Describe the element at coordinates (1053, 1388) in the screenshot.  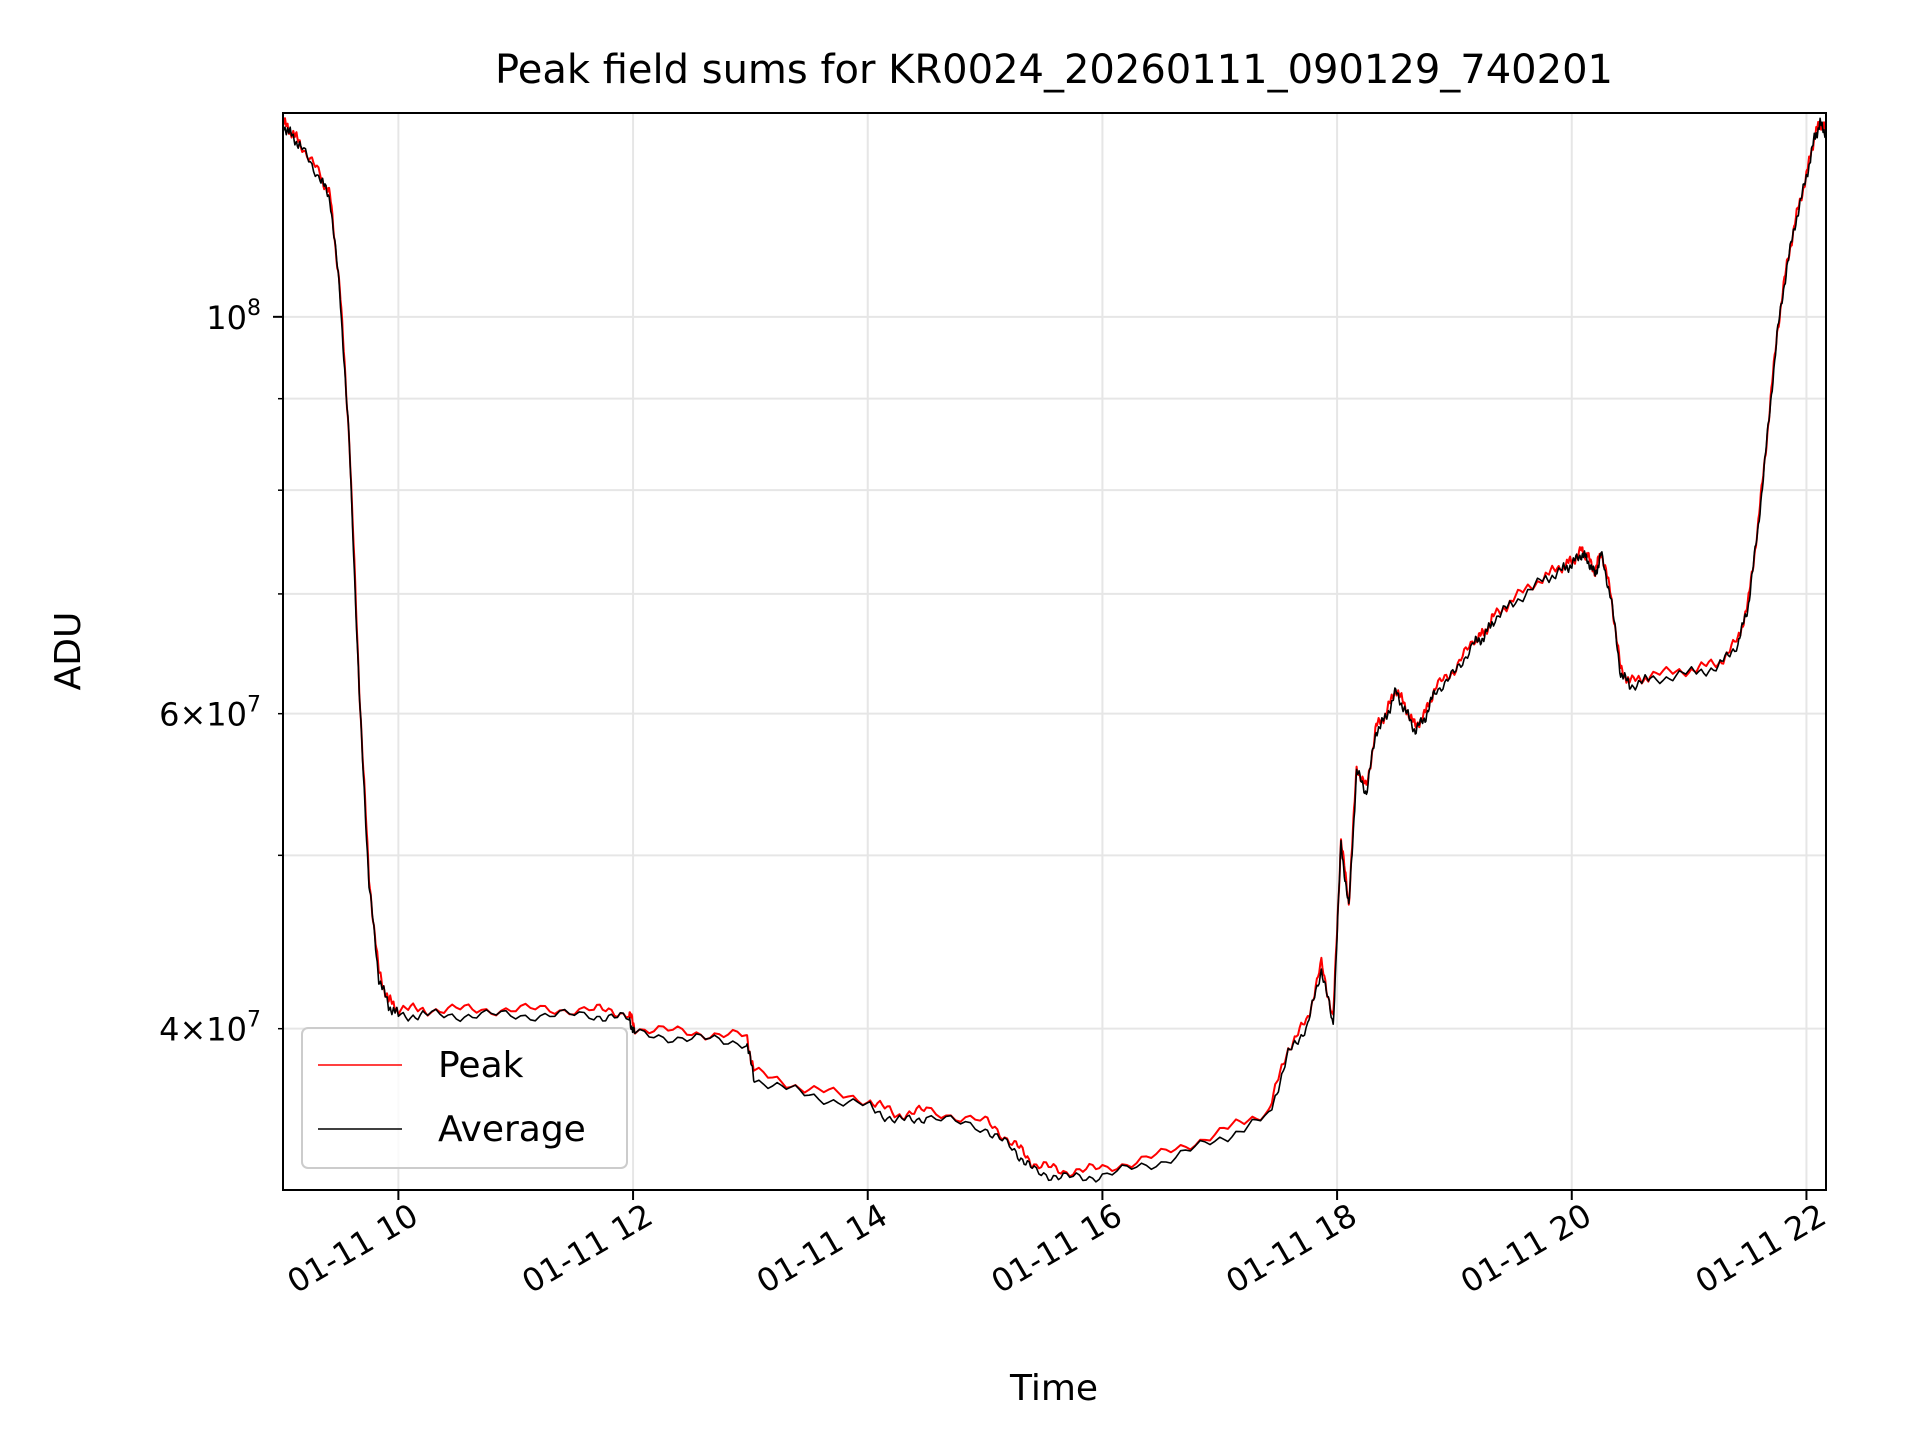
I see `x-axis-label: Time` at that location.